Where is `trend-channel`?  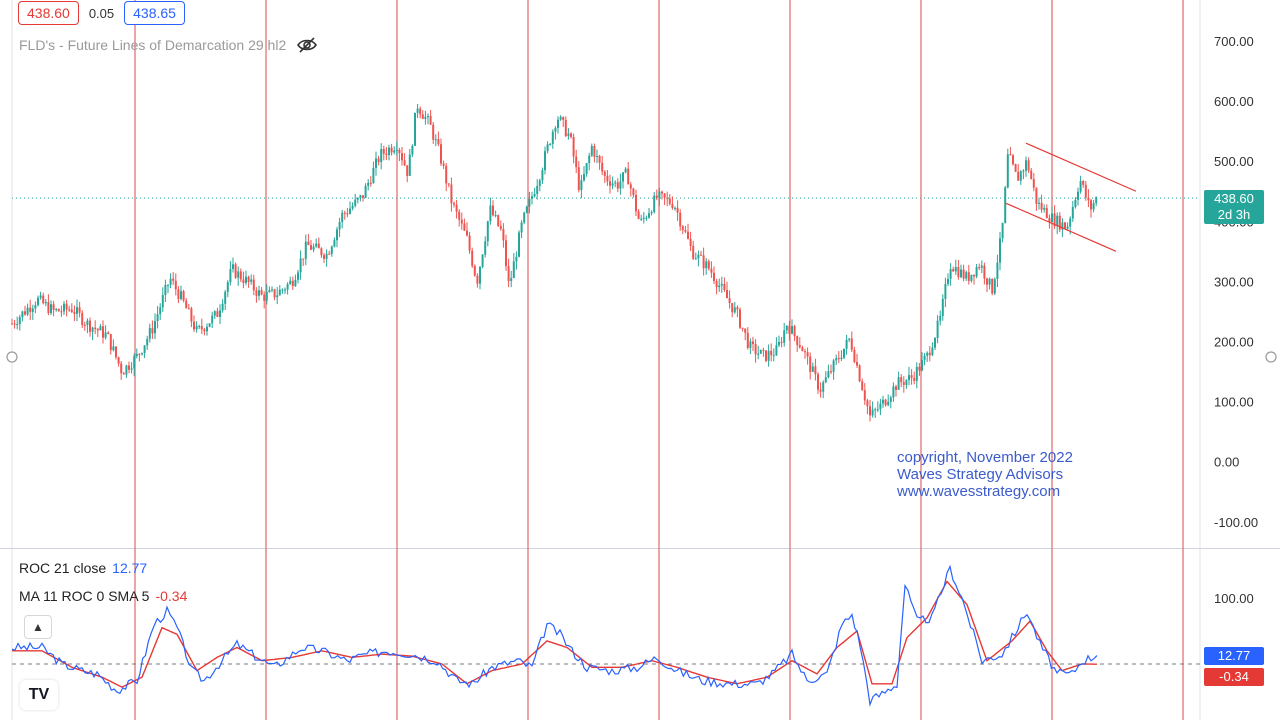 trend-channel is located at coordinates (1071, 197).